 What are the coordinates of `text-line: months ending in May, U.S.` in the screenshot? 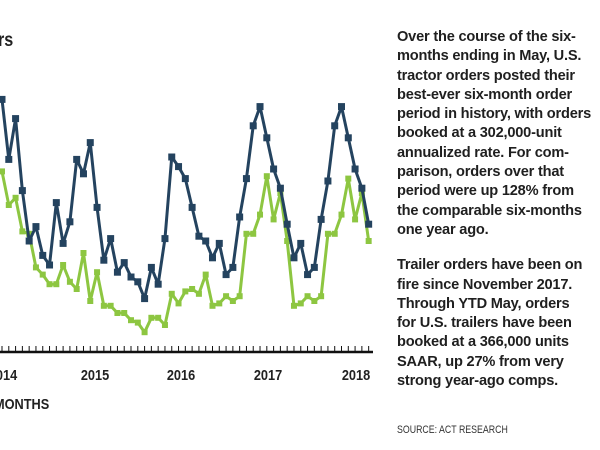 It's located at (489, 56).